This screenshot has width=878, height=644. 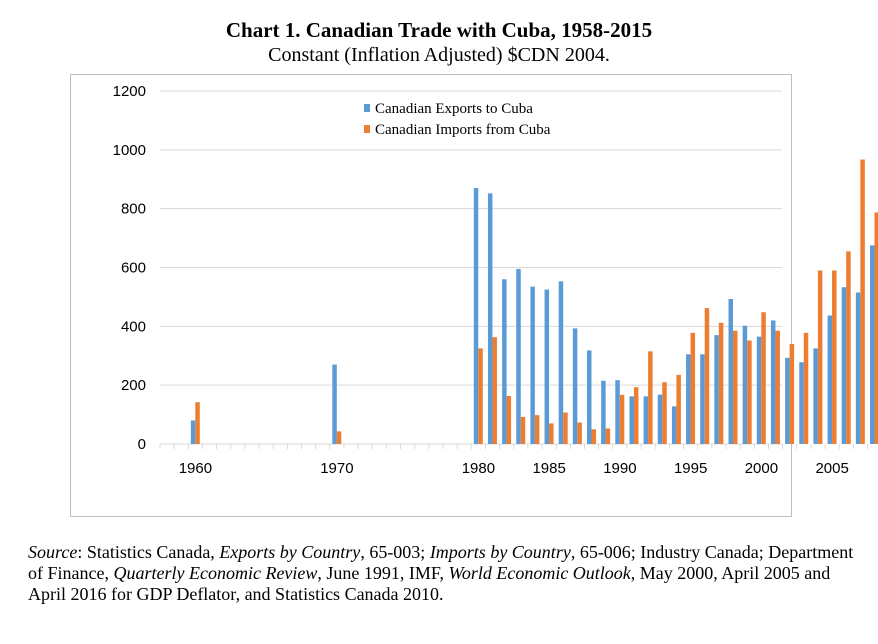 What do you see at coordinates (478, 468) in the screenshot?
I see `x-tick-label: 1980` at bounding box center [478, 468].